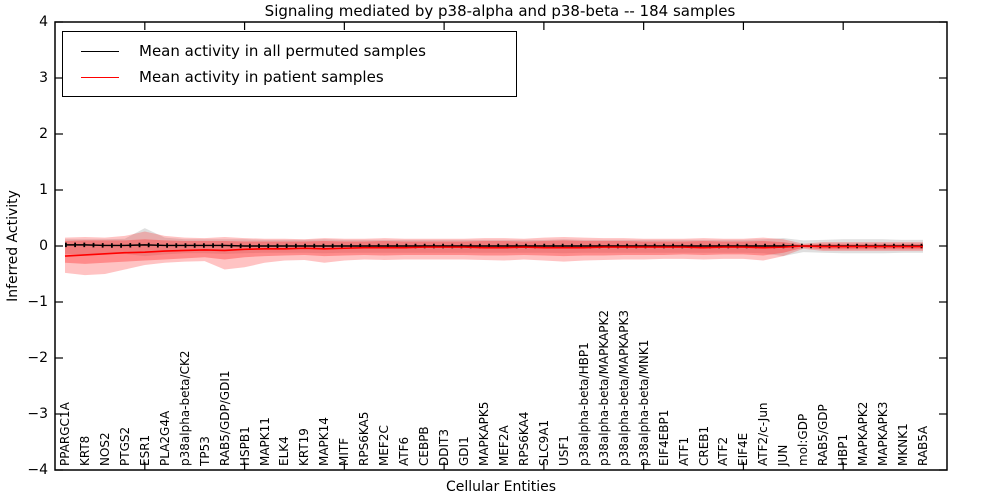 The image size is (1000, 500). I want to click on patient-samples-outer-range-band, so click(494, 253).